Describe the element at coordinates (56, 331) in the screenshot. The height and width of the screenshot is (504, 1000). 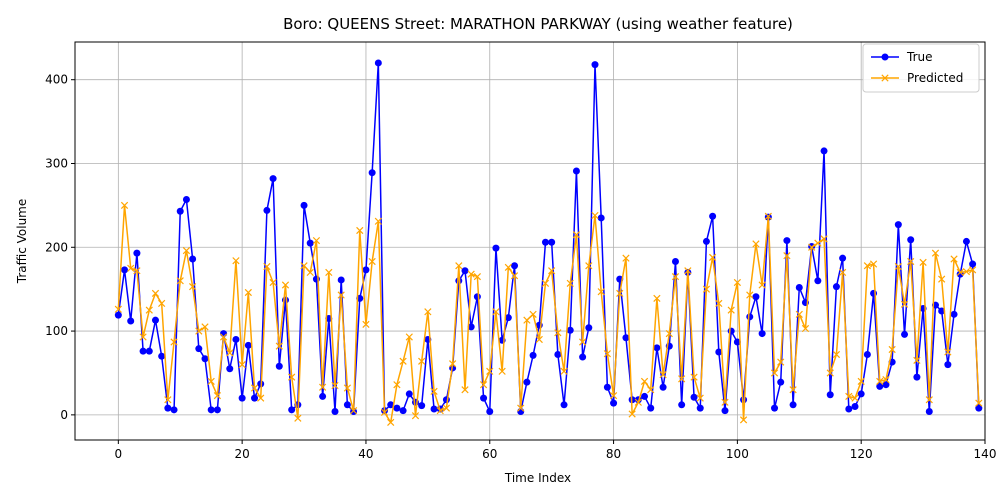
I see `y-tick-label: 100` at that location.